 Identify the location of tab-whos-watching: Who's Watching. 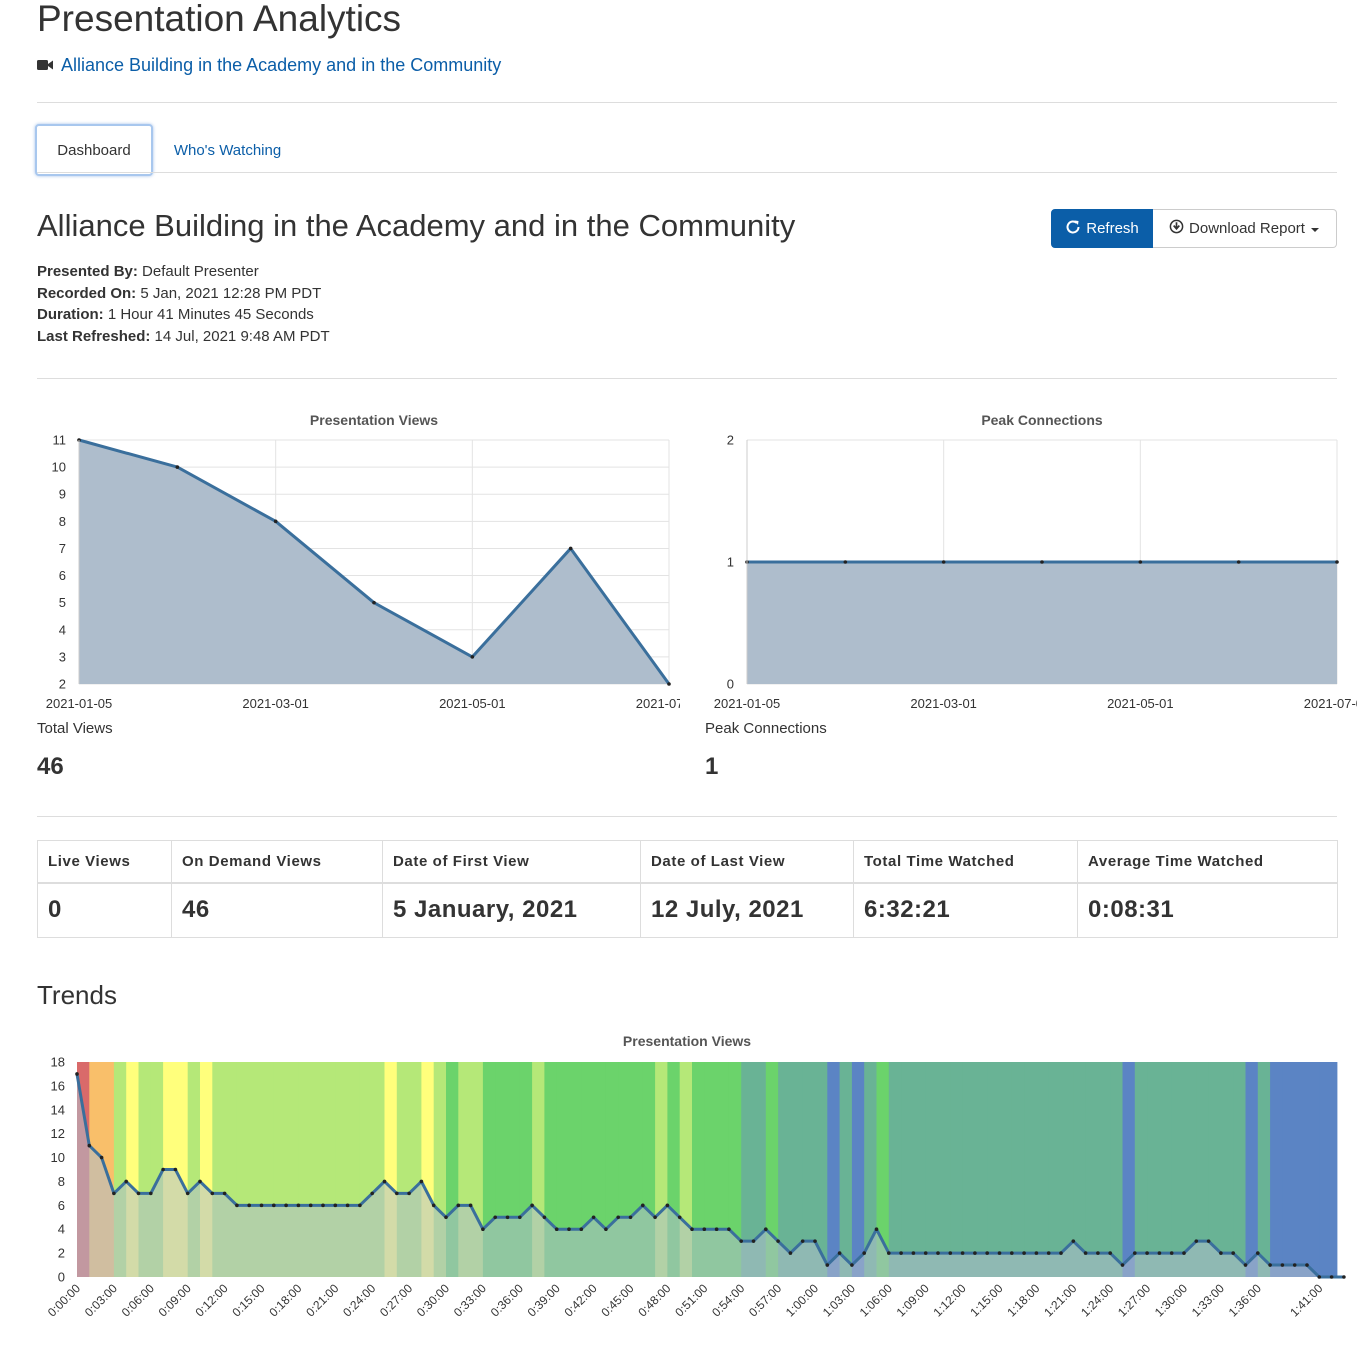
(227, 150).